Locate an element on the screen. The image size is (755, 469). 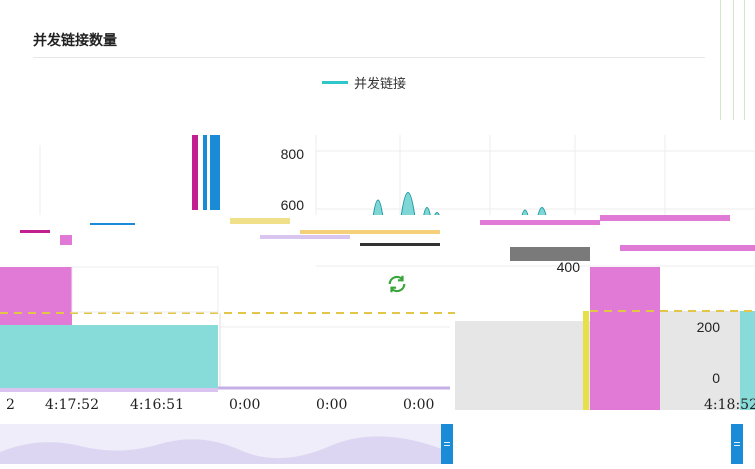
series-baseline is located at coordinates (109, 390).